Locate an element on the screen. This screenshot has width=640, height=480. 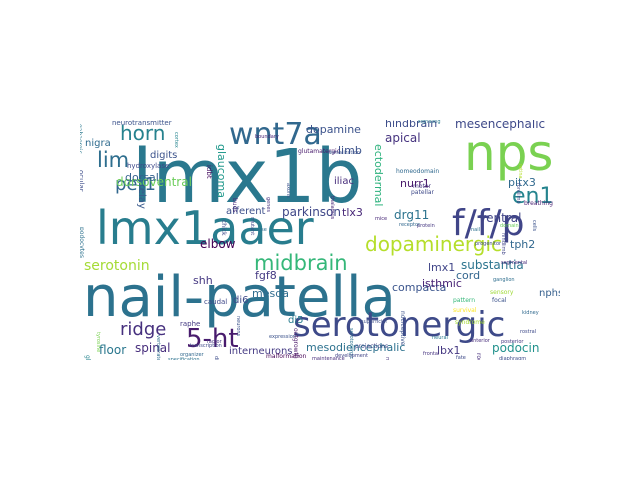
word: mesodiencephalic is located at coordinates (356, 347).